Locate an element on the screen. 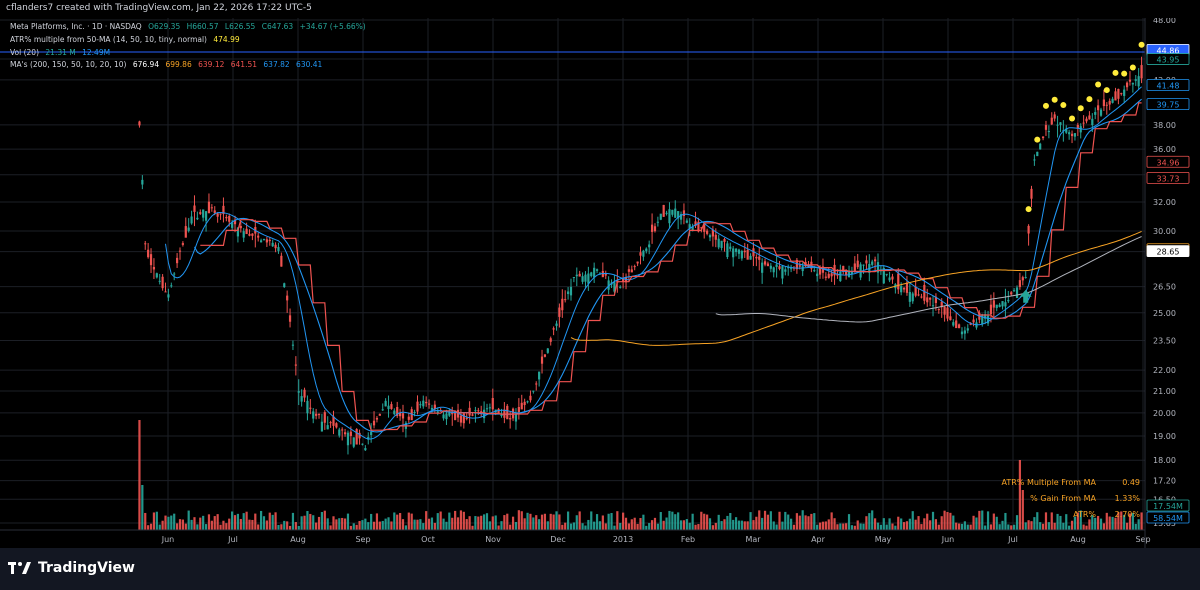  price-tag: 43.95 is located at coordinates (1168, 59).